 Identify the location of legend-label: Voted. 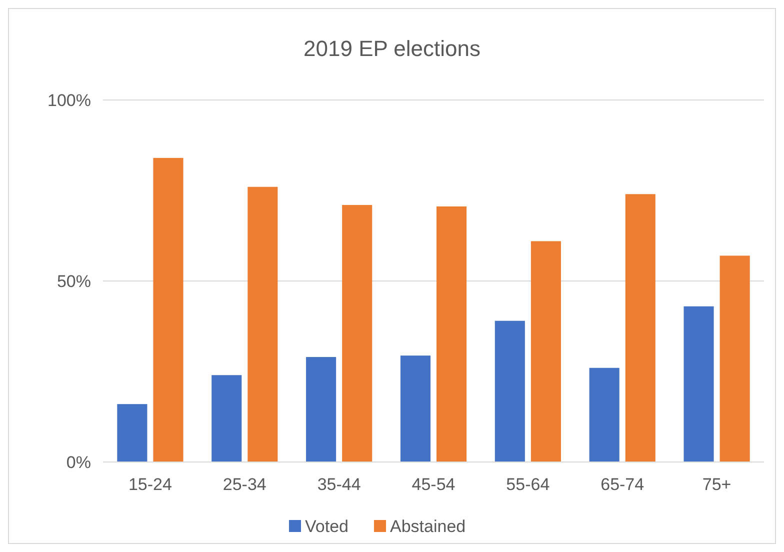
(326, 526).